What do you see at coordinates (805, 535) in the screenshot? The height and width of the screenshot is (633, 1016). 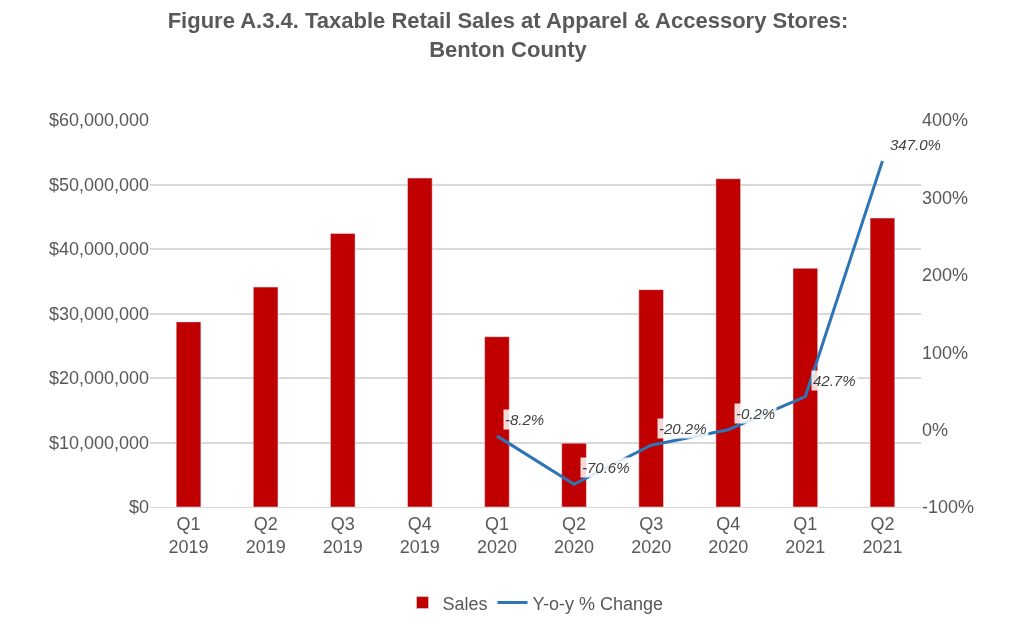 I see `x-tick-label: Q1 2021` at bounding box center [805, 535].